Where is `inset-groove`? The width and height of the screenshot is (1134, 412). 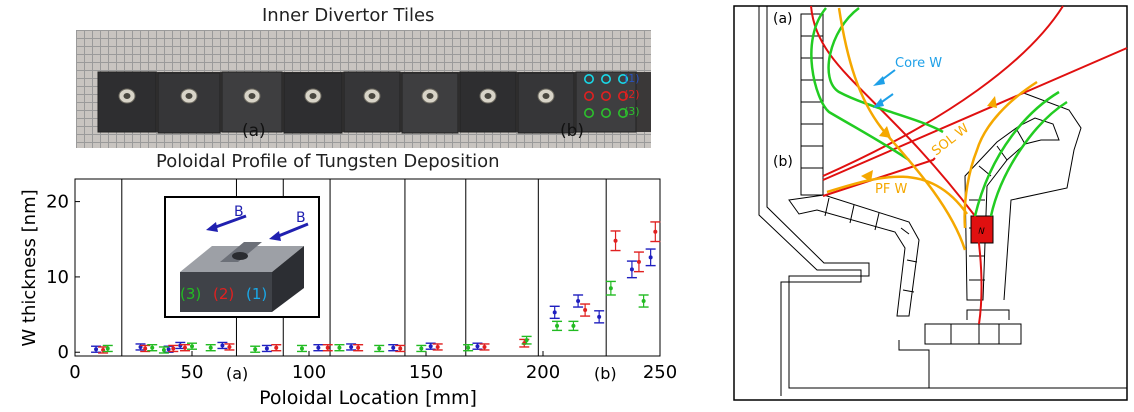 inset-groove is located at coordinates (241, 252).